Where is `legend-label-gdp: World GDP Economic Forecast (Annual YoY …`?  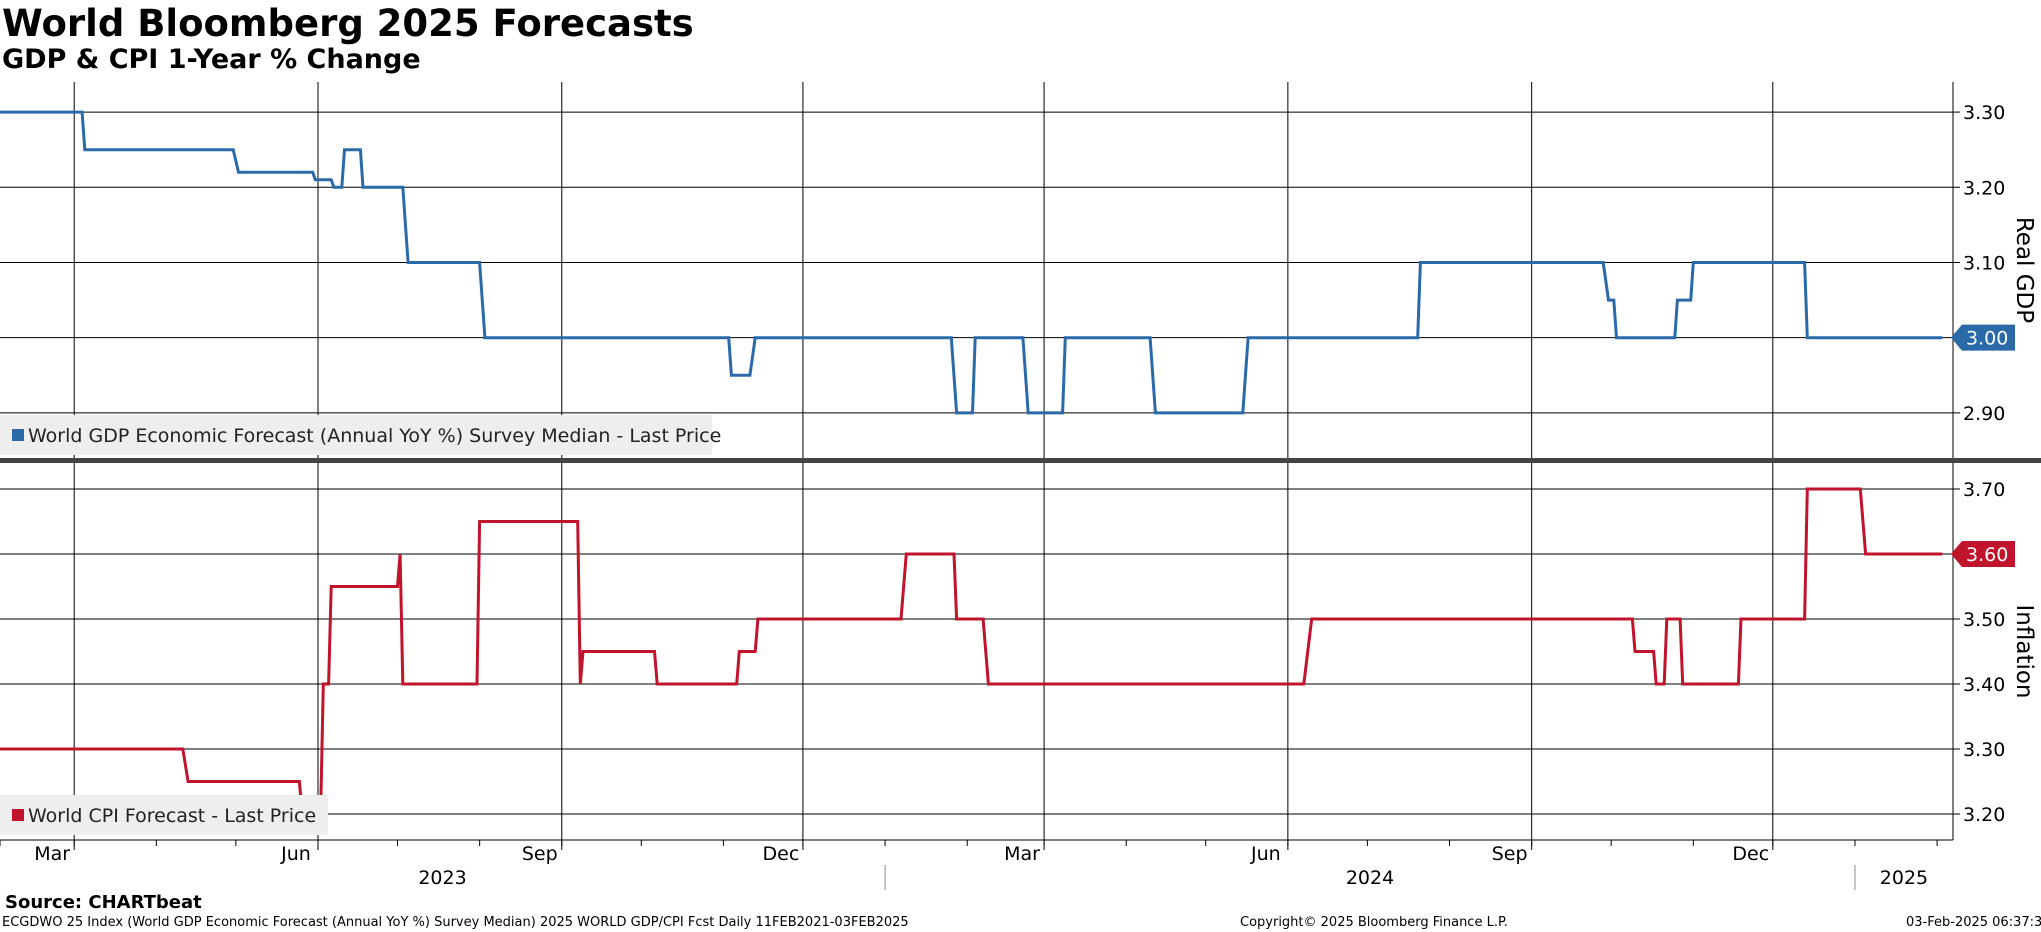 legend-label-gdp: World GDP Economic Forecast (Annual YoY … is located at coordinates (374, 436).